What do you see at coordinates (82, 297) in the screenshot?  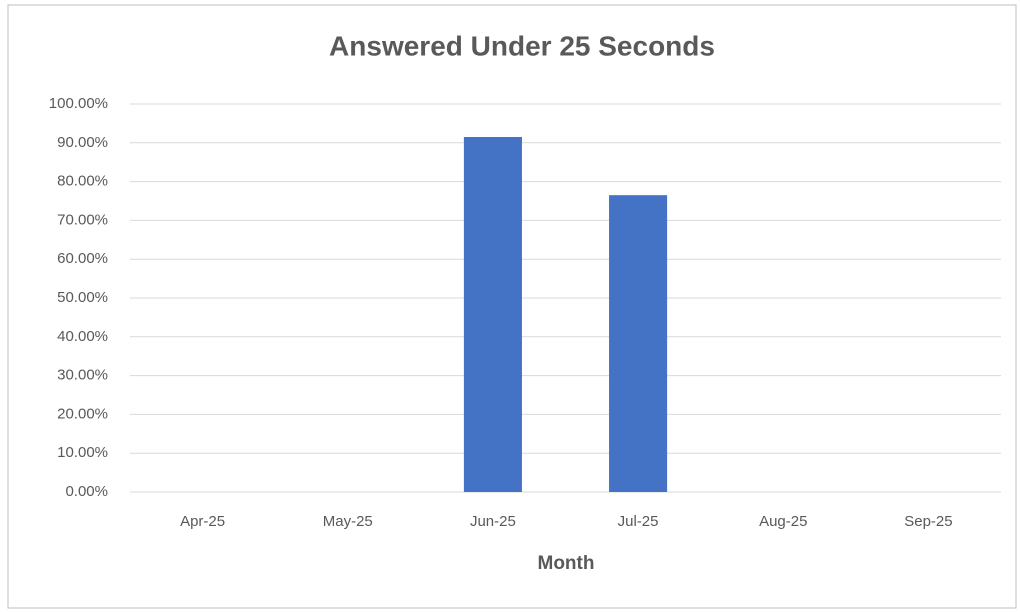 I see `y-tick-label: 50.00%` at bounding box center [82, 297].